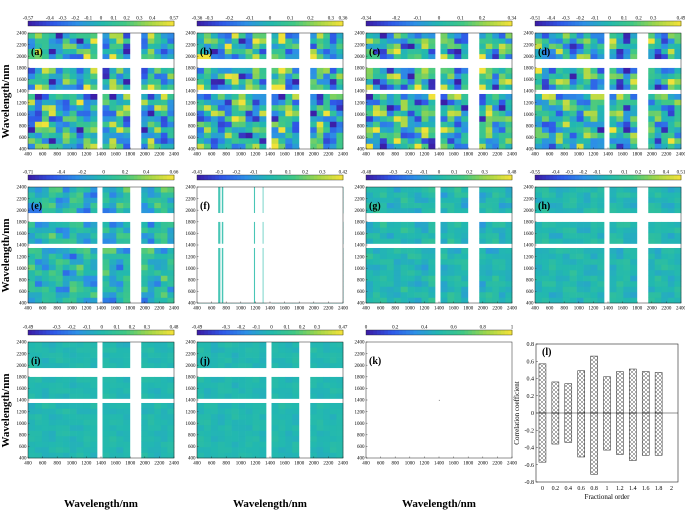 The height and width of the screenshot is (515, 685). I want to click on colorbar-tick-label: -0.2, so click(580, 19).